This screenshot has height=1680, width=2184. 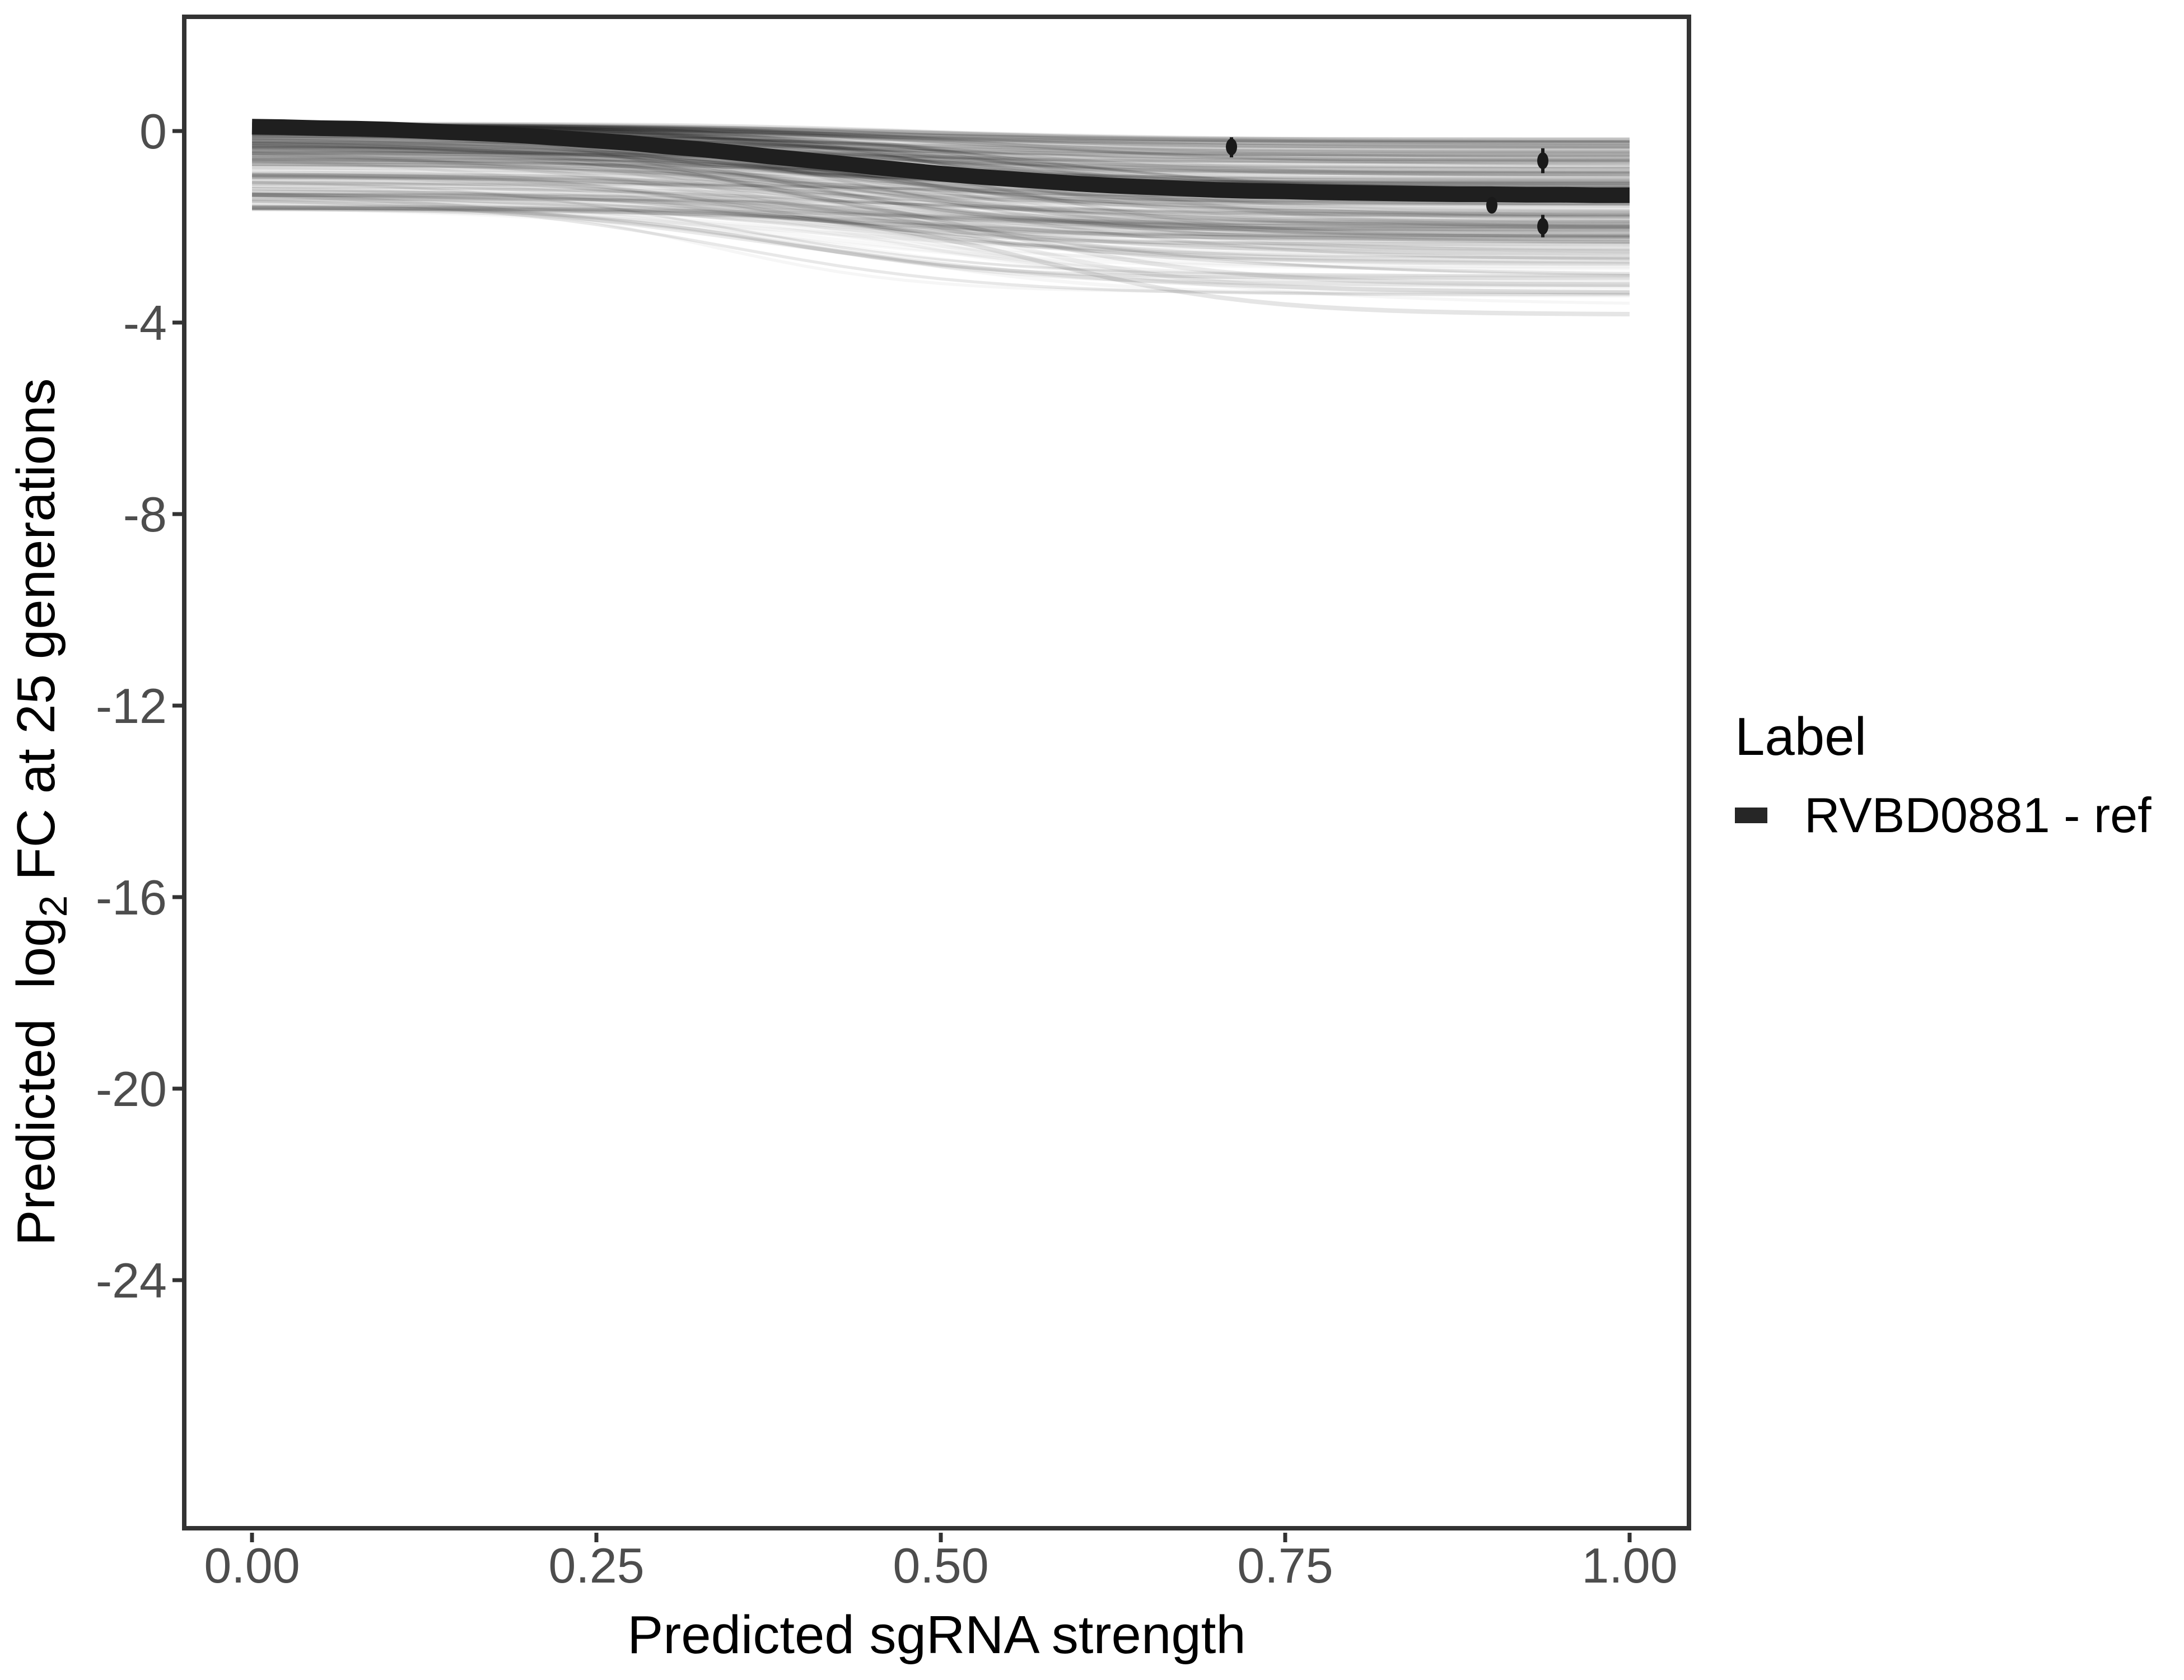 I want to click on y-tick-label: 0, so click(x=153, y=132).